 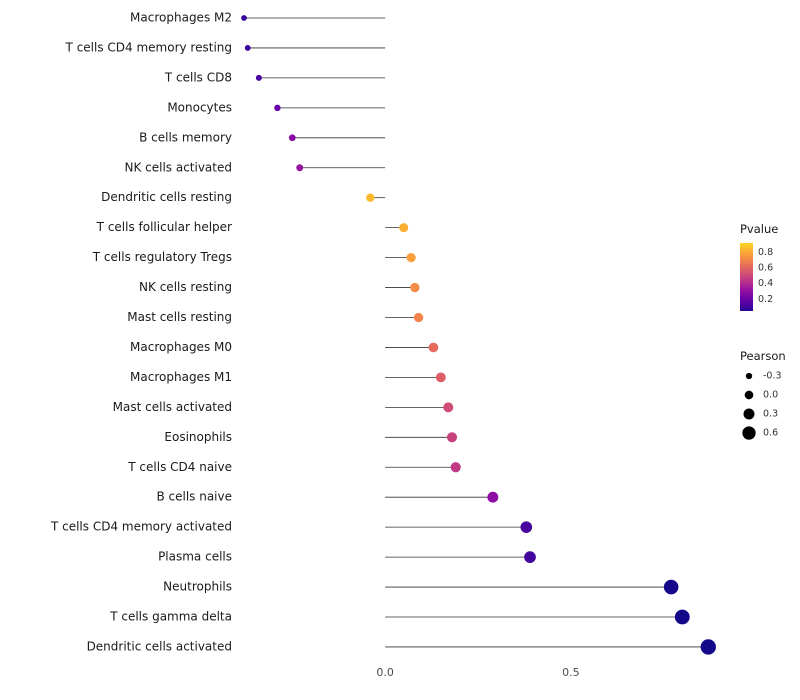 I want to click on category-label: Mast cells resting, so click(x=179, y=317).